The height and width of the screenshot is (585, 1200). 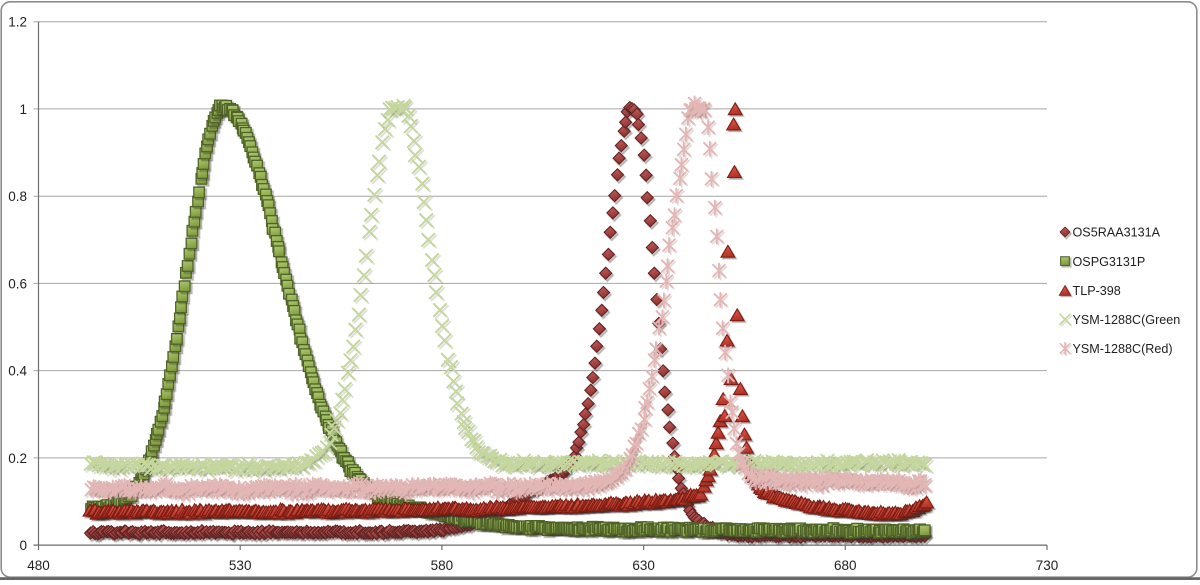 I want to click on svg-text: 680, so click(x=845, y=565).